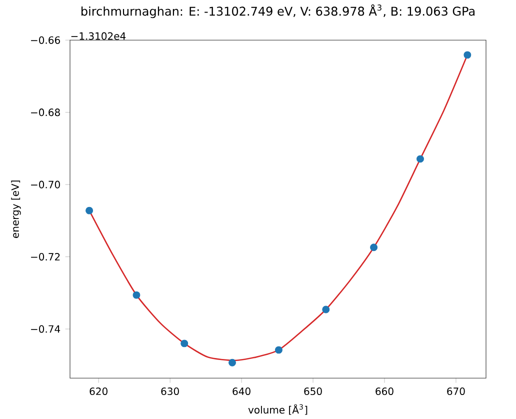  Describe the element at coordinates (45, 256) in the screenshot. I see `y-tick-label: −0.72` at that location.